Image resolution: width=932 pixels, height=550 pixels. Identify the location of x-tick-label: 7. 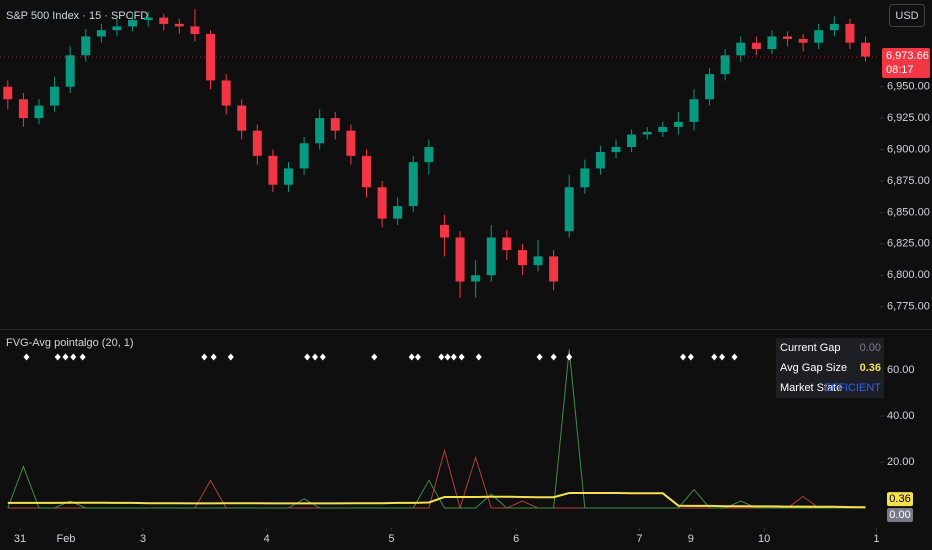
(639, 539).